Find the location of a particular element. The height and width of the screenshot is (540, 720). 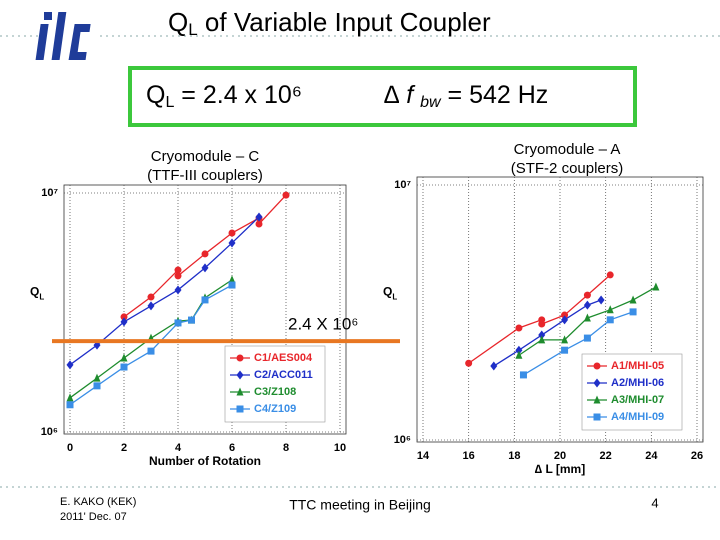

x-tick-label: 0 is located at coordinates (70, 448).